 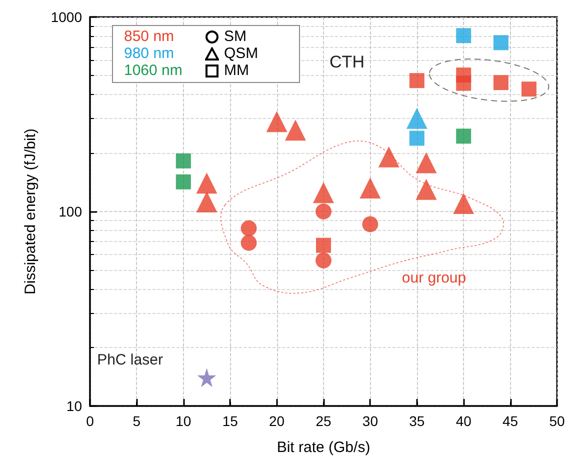 What do you see at coordinates (324, 421) in the screenshot?
I see `x-tick-label: 25` at bounding box center [324, 421].